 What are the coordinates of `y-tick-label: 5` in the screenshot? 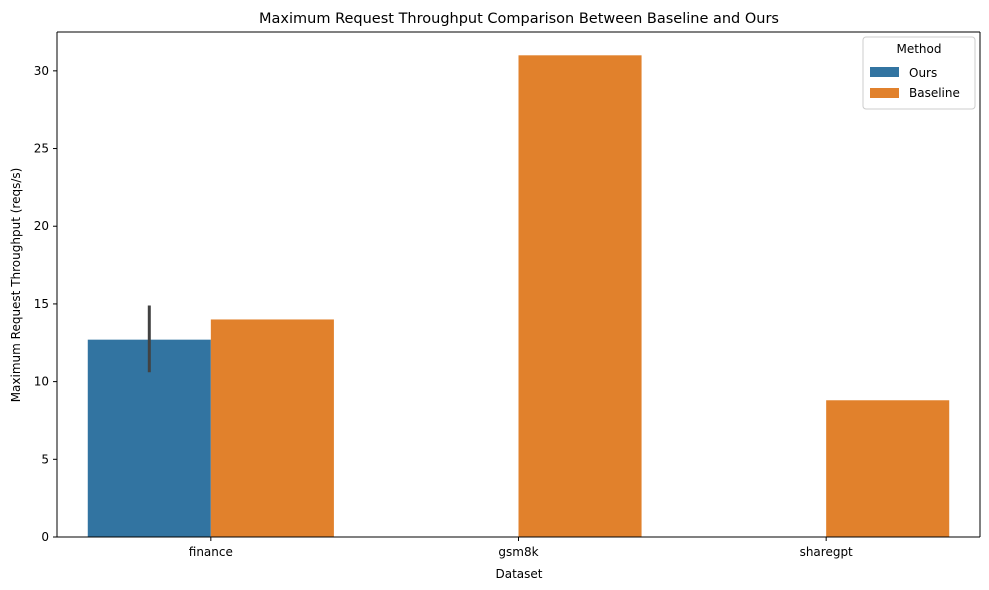 It's located at (45, 459).